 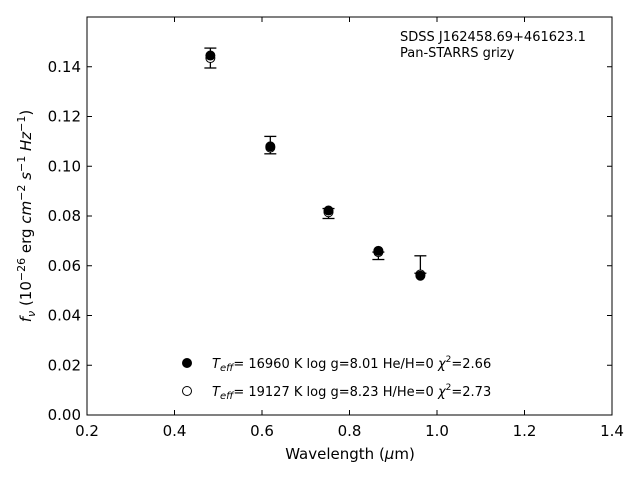 I want to click on annotation-survey: Pan-STARRS grizy, so click(x=457, y=53).